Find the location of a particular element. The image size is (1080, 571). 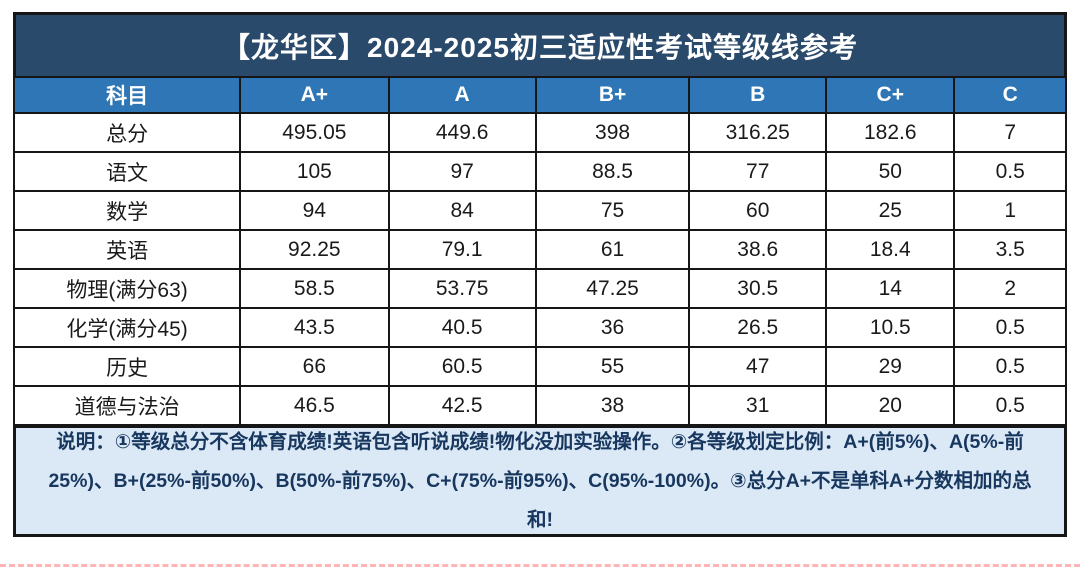

table-row: 语文 105 97 88.5 77 50 0.5 is located at coordinates (539, 171).